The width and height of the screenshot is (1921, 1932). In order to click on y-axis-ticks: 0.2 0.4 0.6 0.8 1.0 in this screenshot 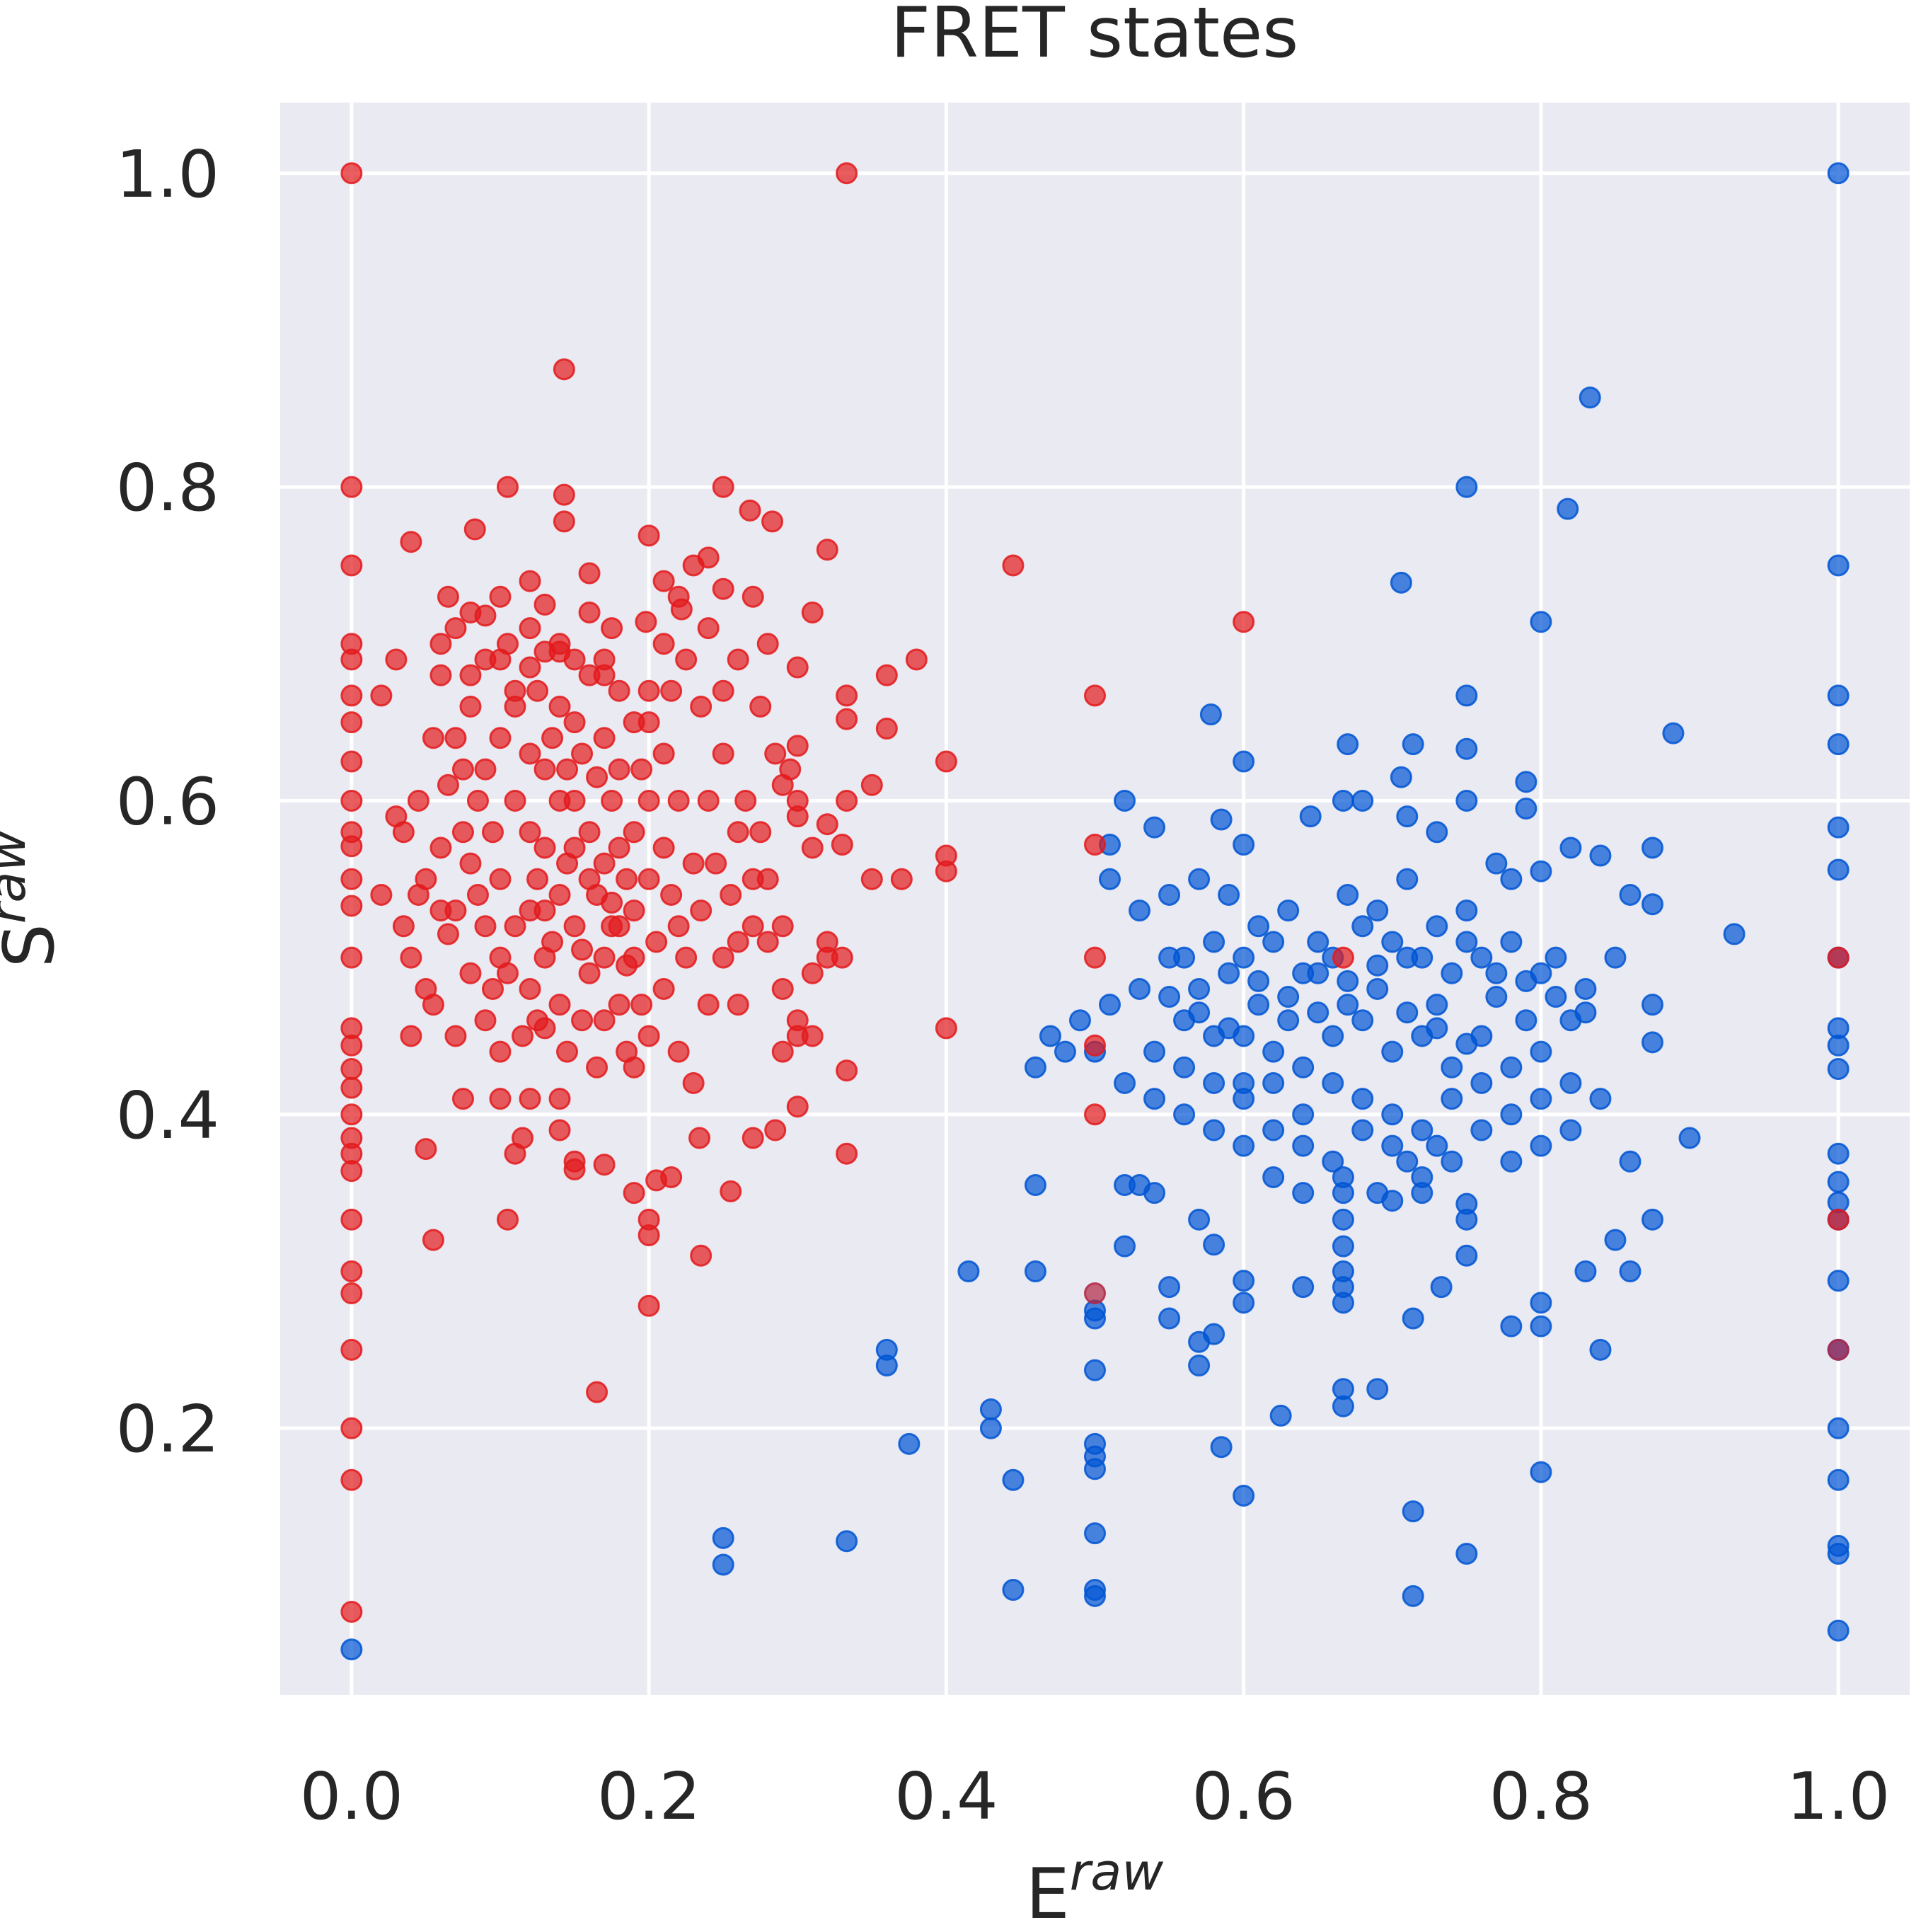, I will do `click(167, 802)`.